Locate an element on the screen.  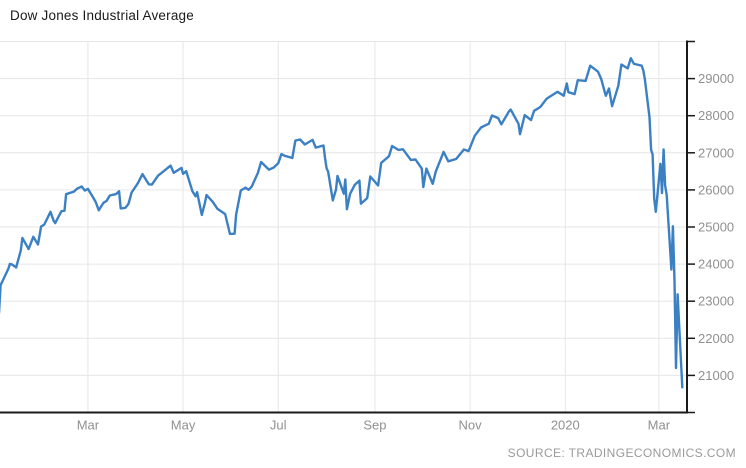
y-axis-tick-label: 21000 is located at coordinates (716, 375).